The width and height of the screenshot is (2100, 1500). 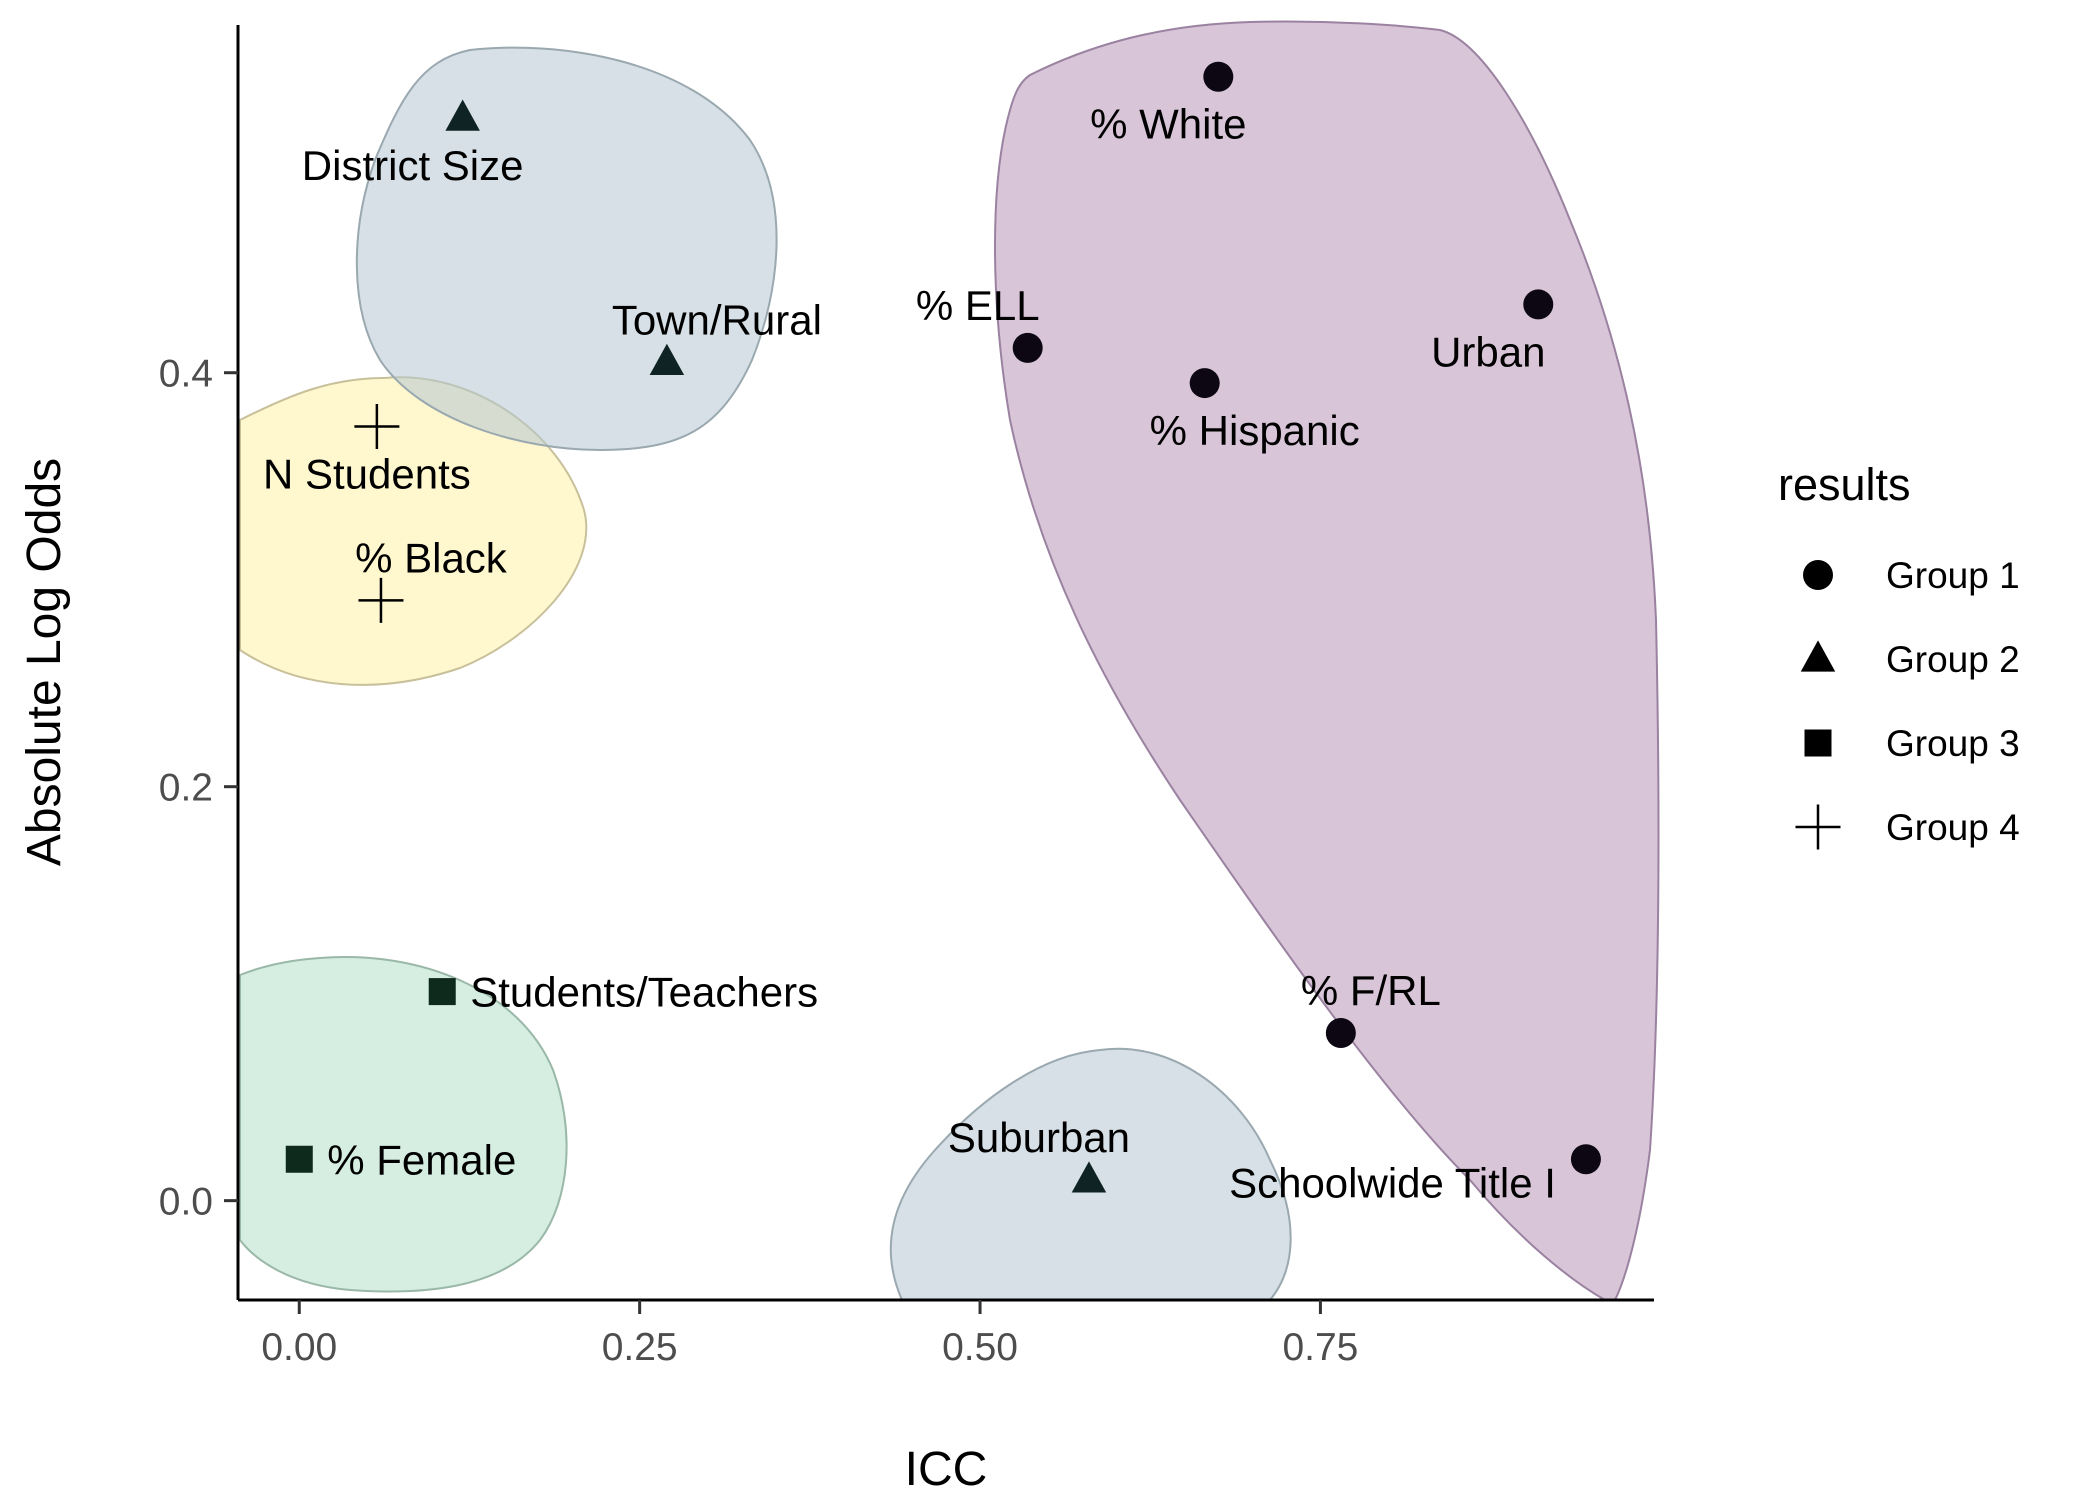 I want to click on legend-title: results, so click(x=1844, y=484).